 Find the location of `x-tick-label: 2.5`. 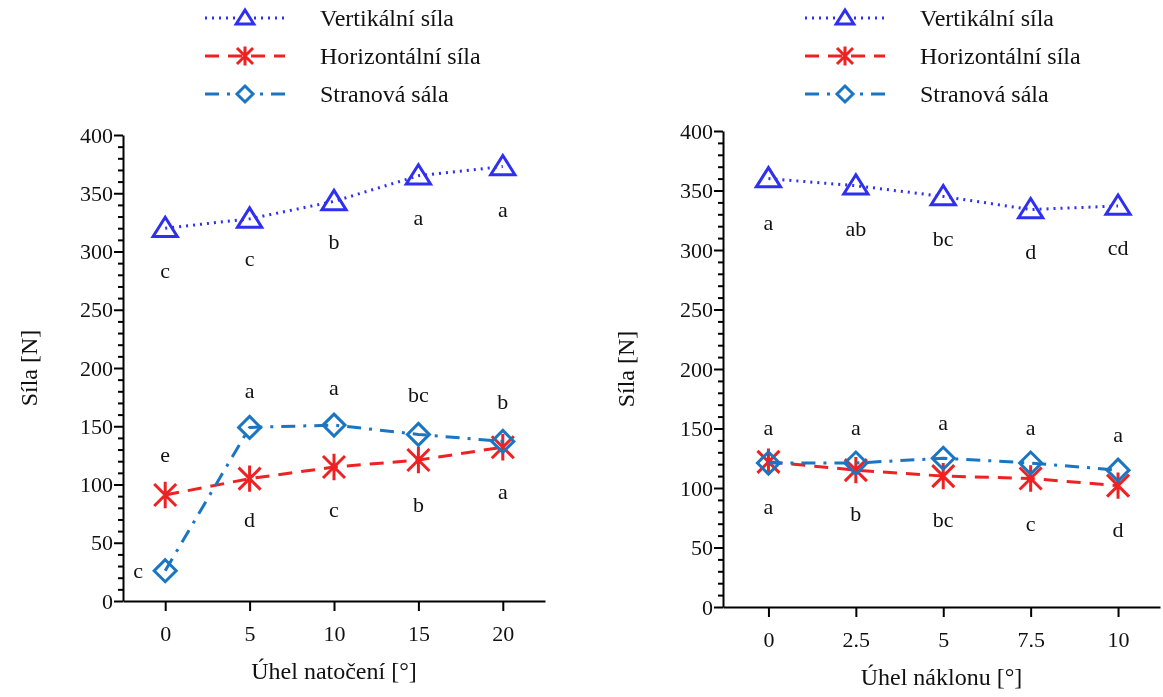

x-tick-label: 2.5 is located at coordinates (856, 639).